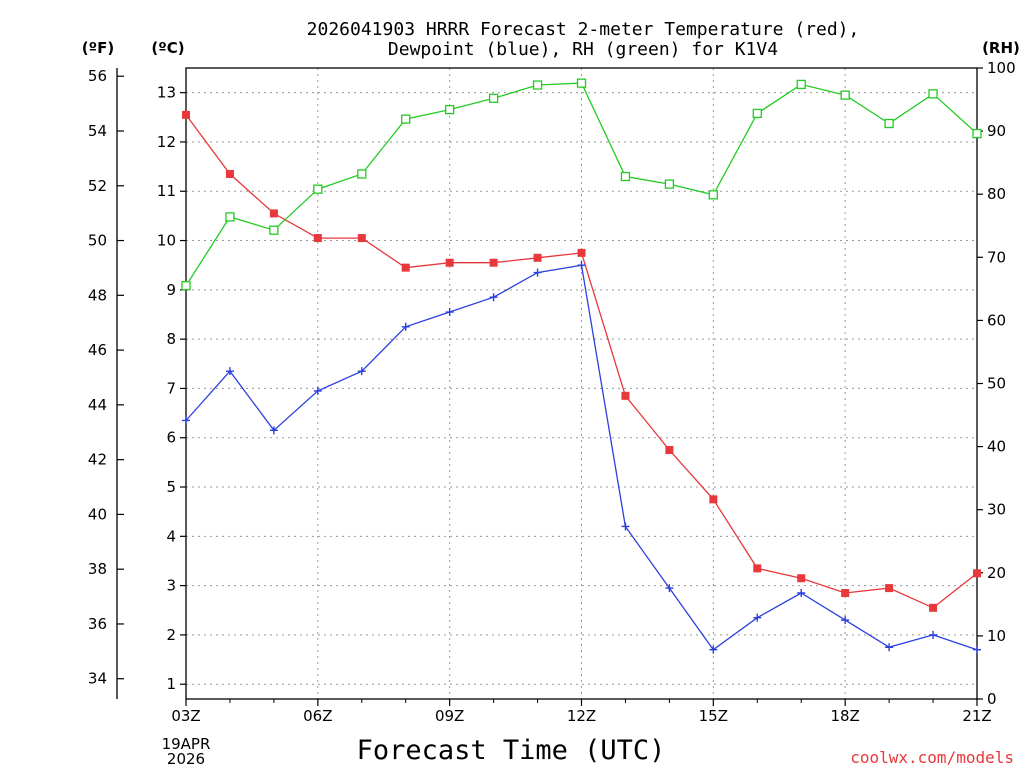 The height and width of the screenshot is (768, 1024). Describe the element at coordinates (97, 131) in the screenshot. I see `tick-label-fahrenheit: 54` at that location.